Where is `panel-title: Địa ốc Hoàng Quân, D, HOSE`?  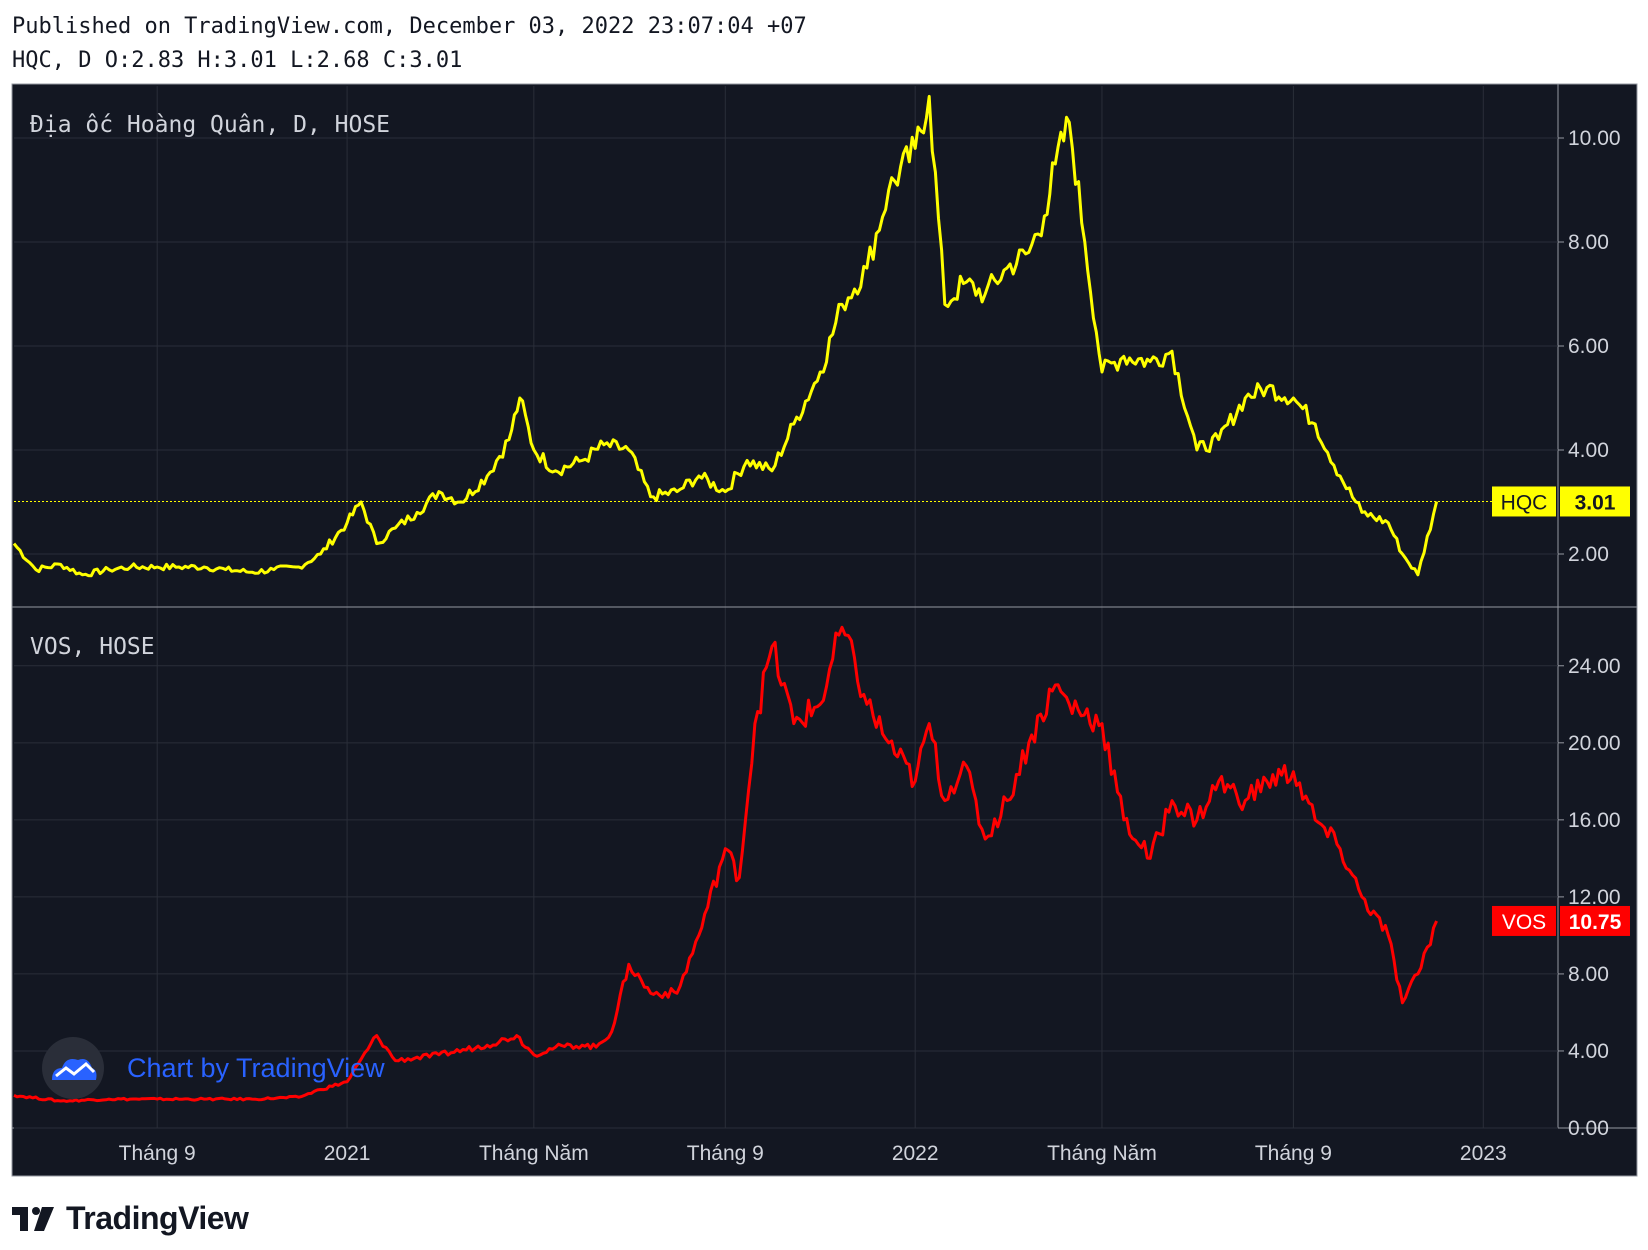 panel-title: Địa ốc Hoàng Quân, D, HOSE is located at coordinates (210, 125).